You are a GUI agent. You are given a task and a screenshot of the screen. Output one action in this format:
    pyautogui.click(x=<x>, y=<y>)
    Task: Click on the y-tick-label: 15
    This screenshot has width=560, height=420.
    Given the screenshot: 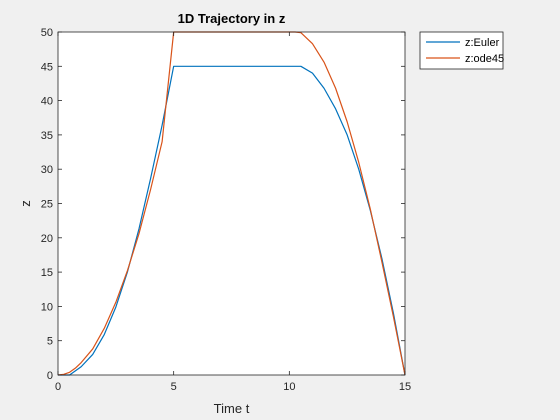 What is the action you would take?
    pyautogui.click(x=47, y=273)
    